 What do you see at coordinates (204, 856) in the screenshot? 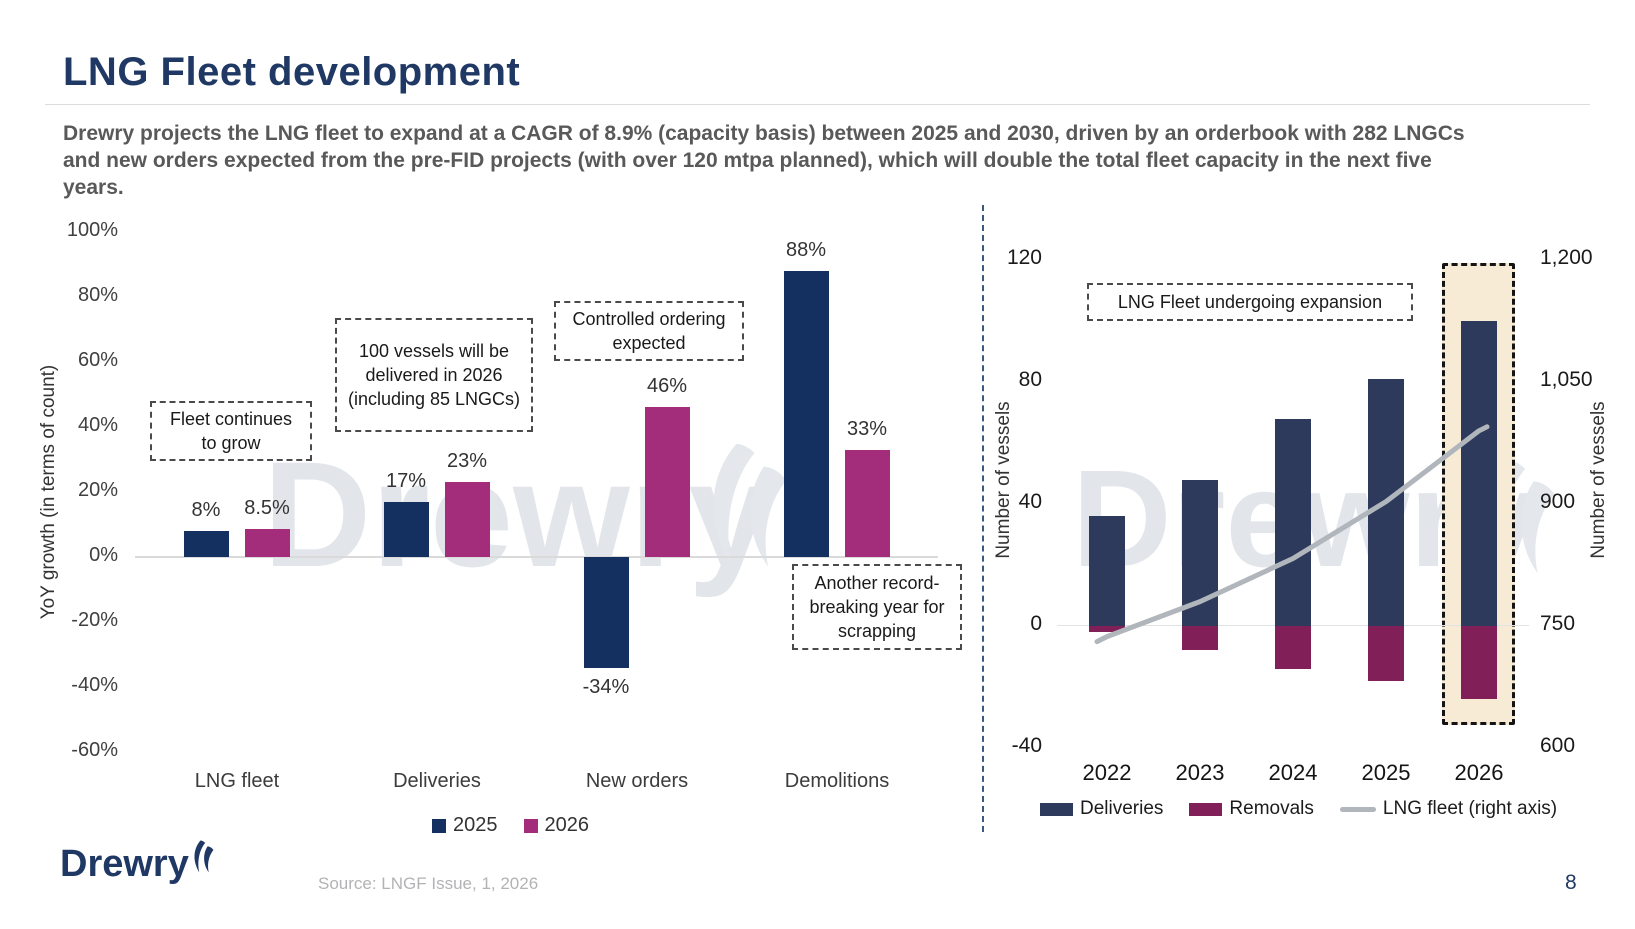
I see `drewry-flame-icon` at bounding box center [204, 856].